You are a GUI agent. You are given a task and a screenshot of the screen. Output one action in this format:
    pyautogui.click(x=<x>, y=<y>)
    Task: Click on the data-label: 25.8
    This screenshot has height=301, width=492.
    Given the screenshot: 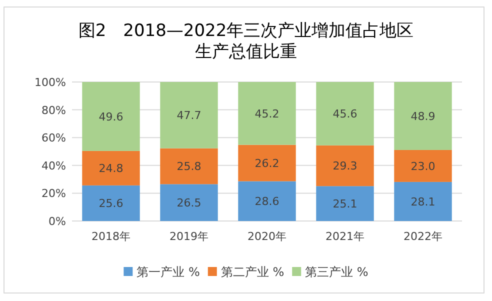 What is the action you would take?
    pyautogui.click(x=189, y=167)
    